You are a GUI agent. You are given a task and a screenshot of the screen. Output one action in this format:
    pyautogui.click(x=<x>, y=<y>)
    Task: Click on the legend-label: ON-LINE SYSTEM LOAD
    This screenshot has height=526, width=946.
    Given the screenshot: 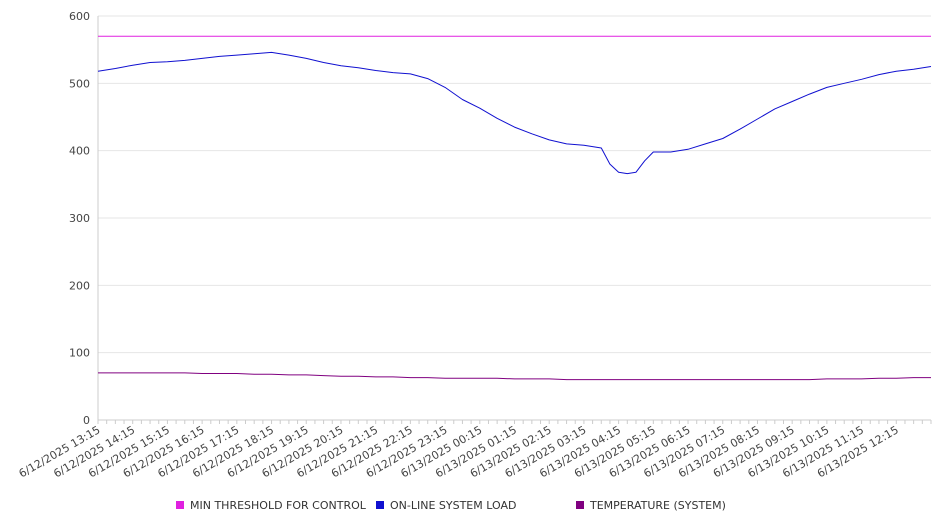 What is the action you would take?
    pyautogui.click(x=453, y=505)
    